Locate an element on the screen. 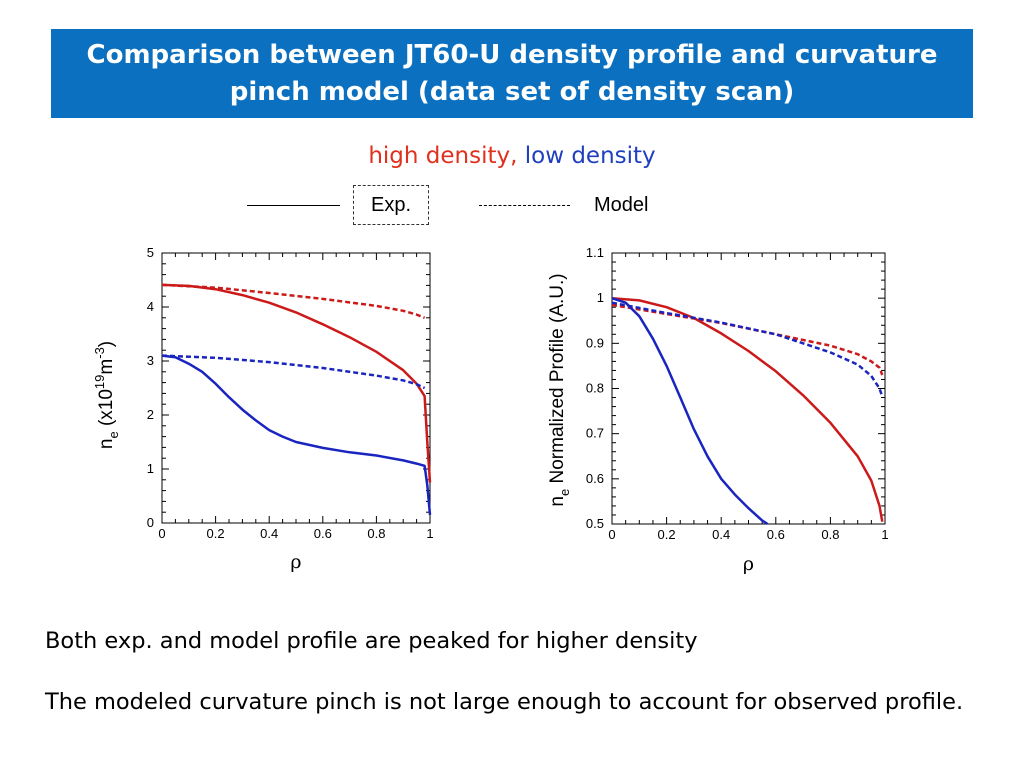 This screenshot has height=768, width=1024. legend-model-label: Model is located at coordinates (621, 205).